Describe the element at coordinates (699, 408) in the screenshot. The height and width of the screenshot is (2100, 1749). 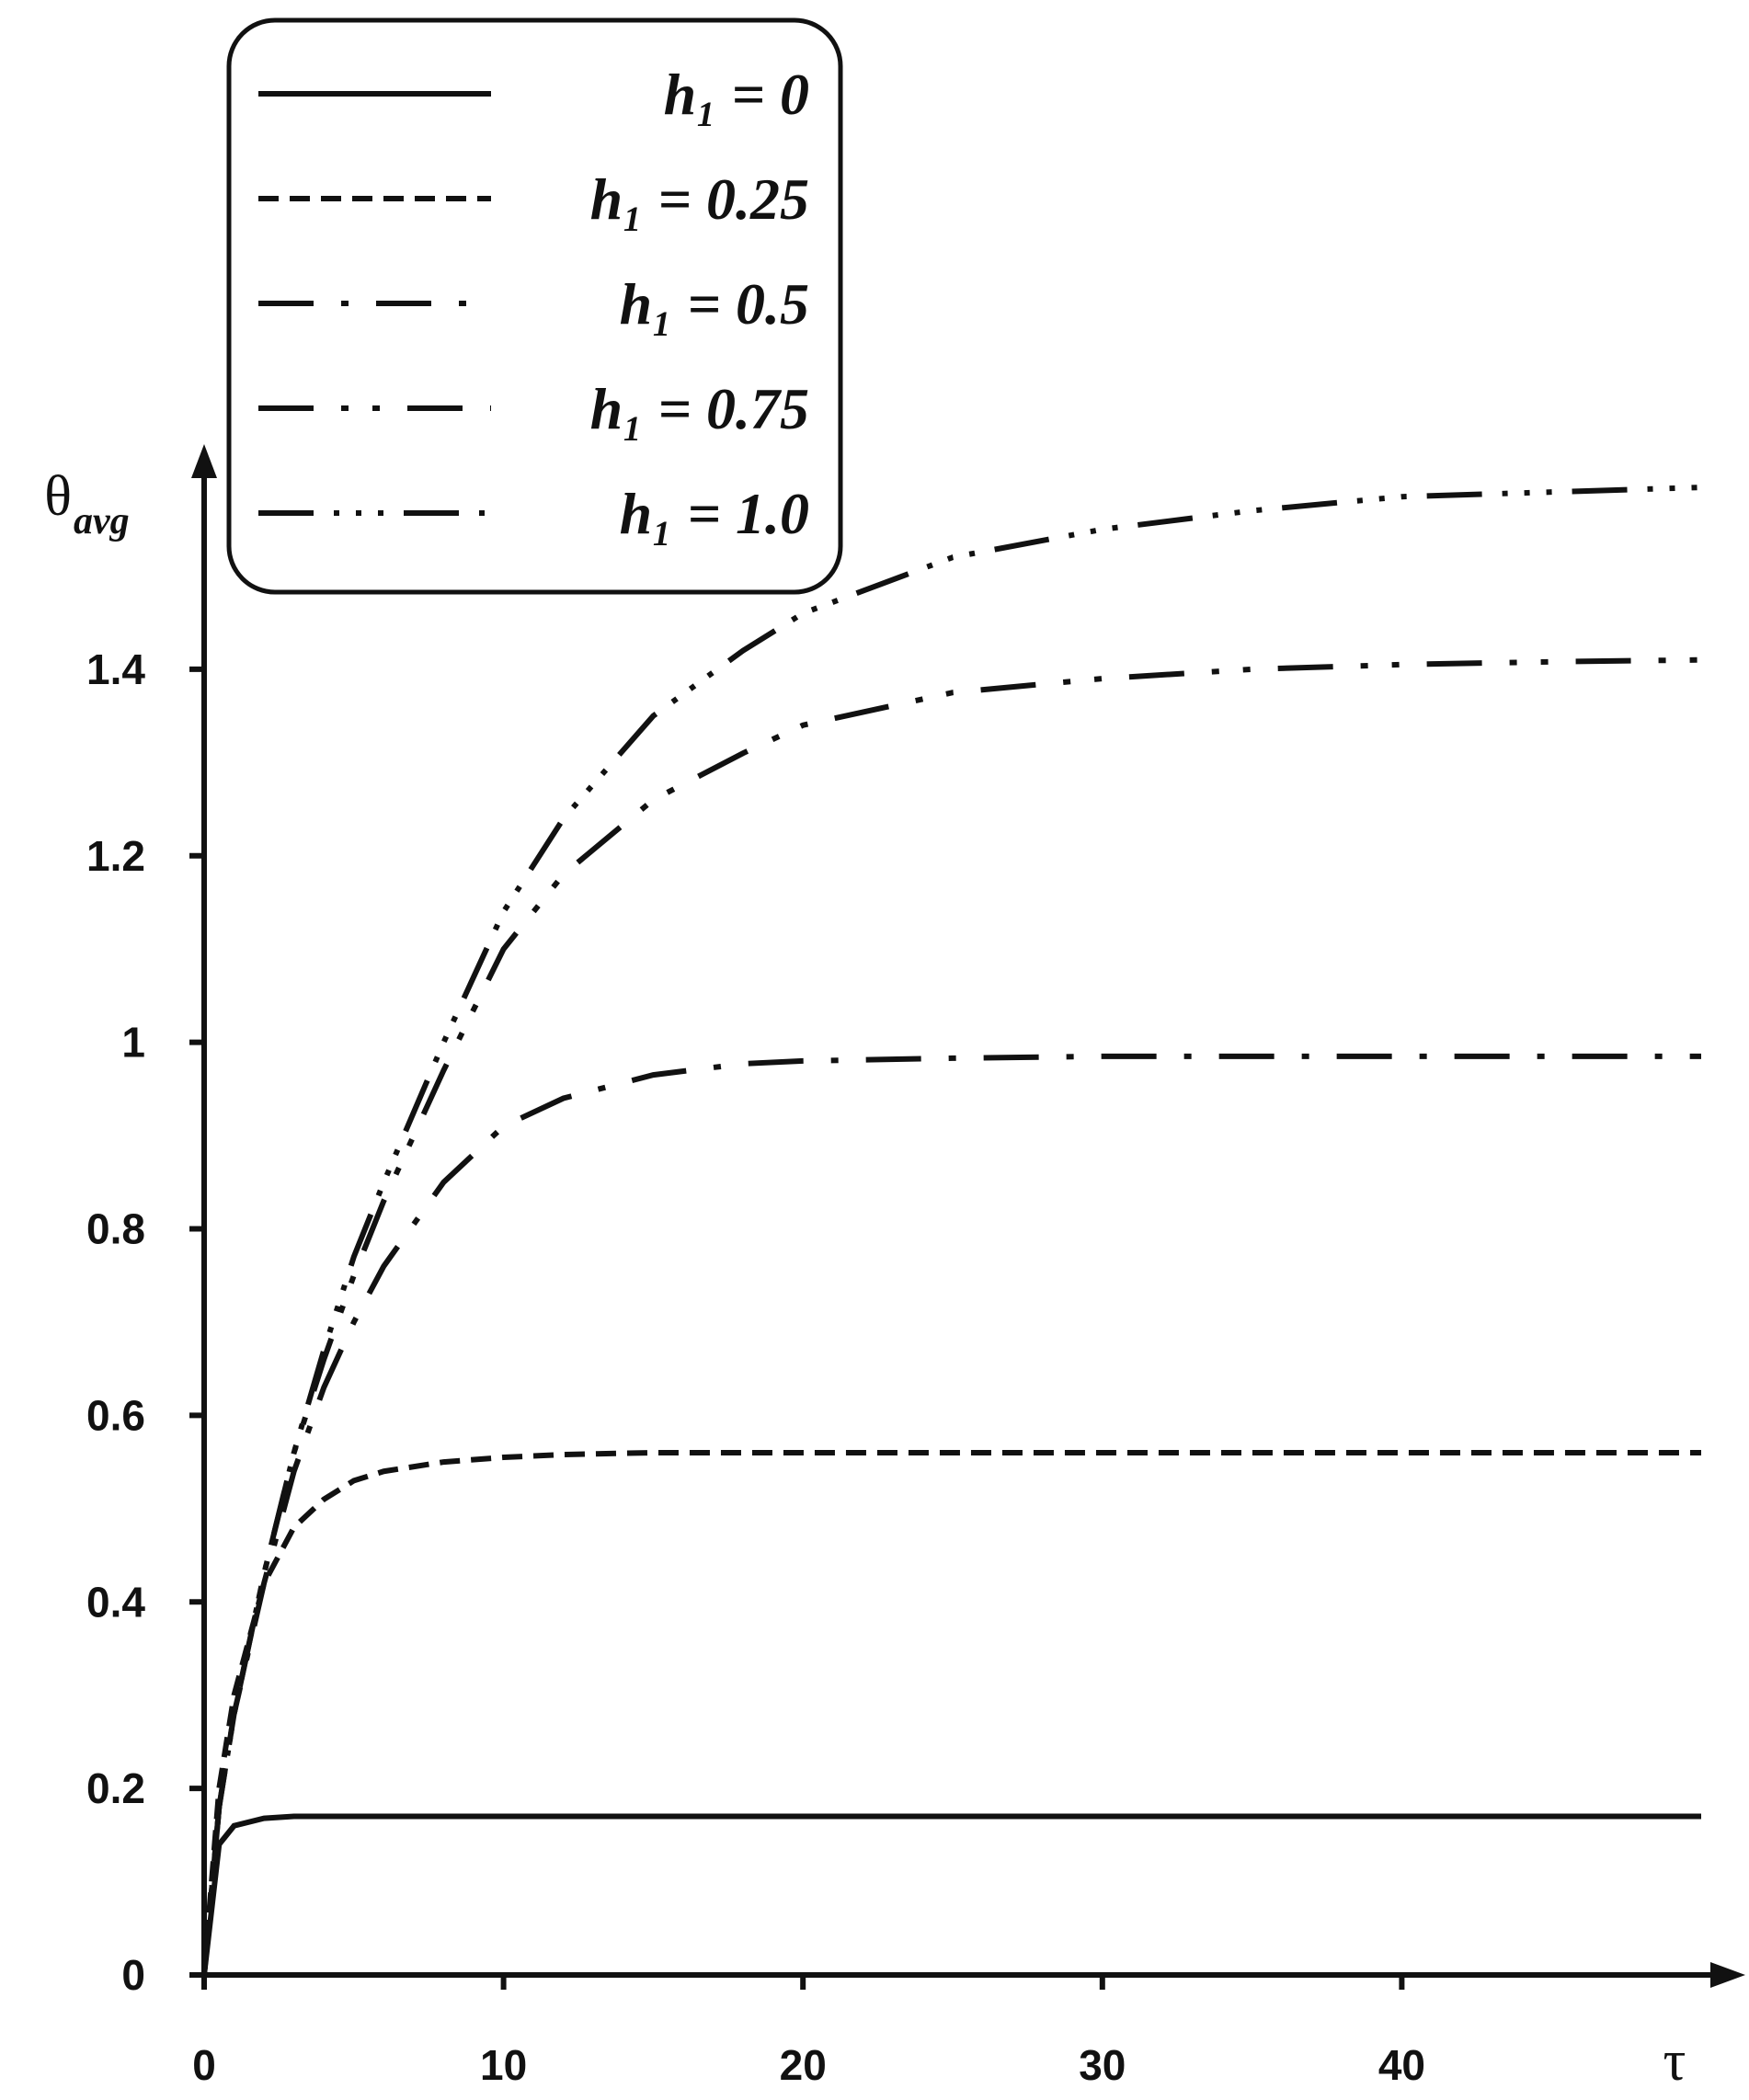
I see `legend-label: h₁ = 0.75` at that location.